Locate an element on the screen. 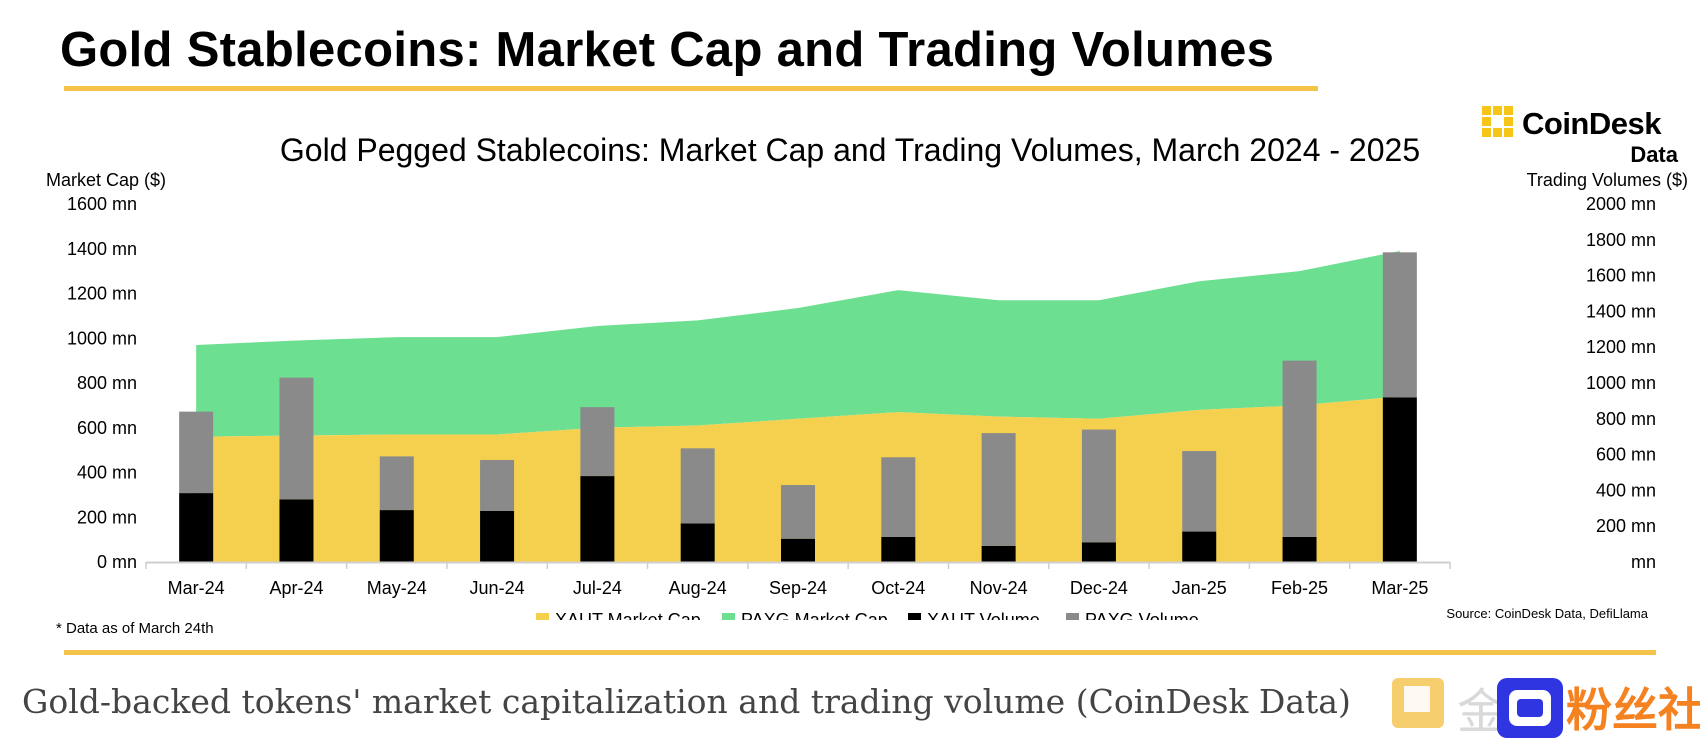 The width and height of the screenshot is (1700, 744). title-underline is located at coordinates (691, 88).